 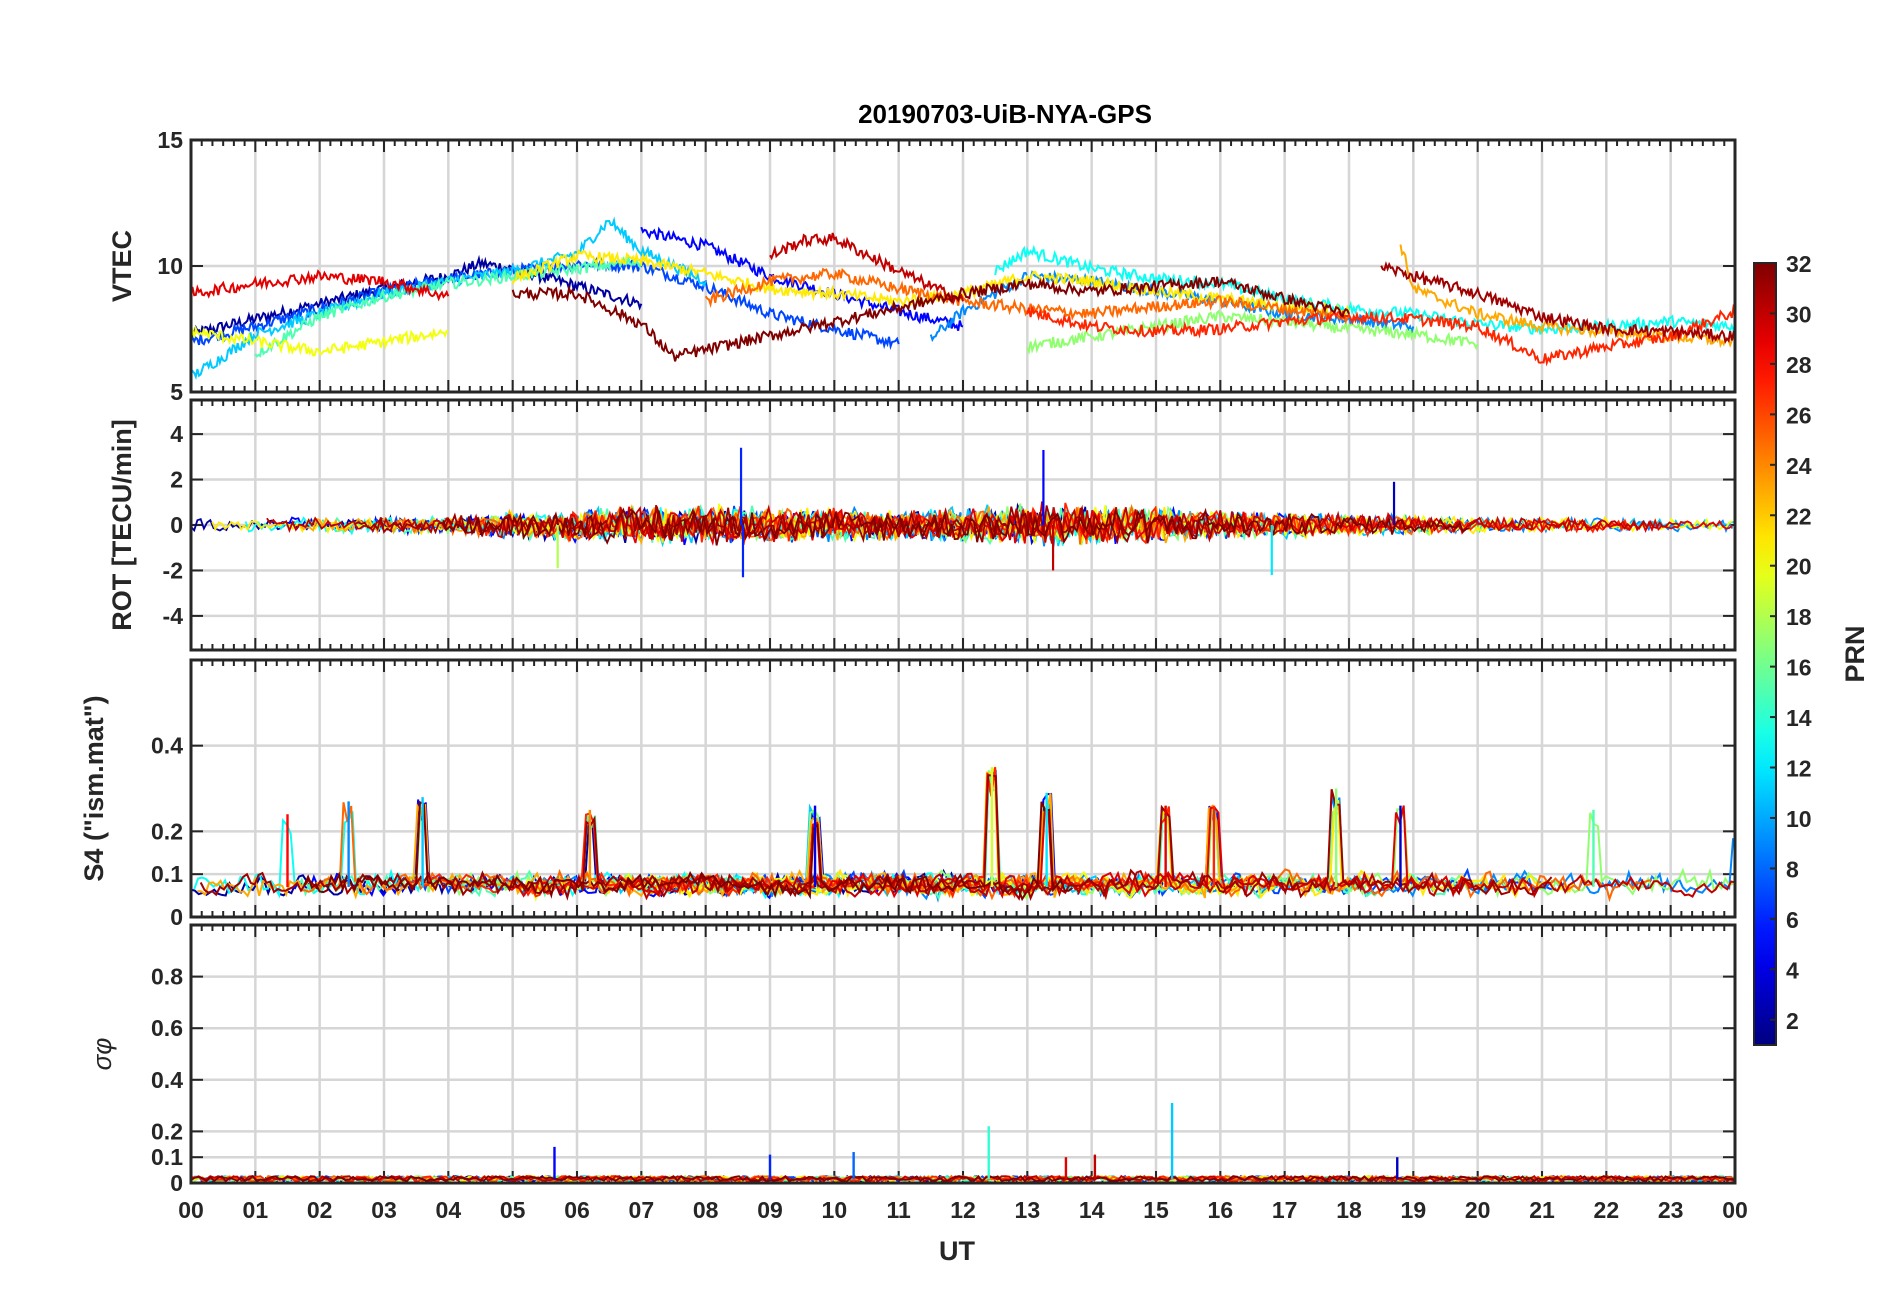 I want to click on colorbar-label: PRN, so click(x=1855, y=653).